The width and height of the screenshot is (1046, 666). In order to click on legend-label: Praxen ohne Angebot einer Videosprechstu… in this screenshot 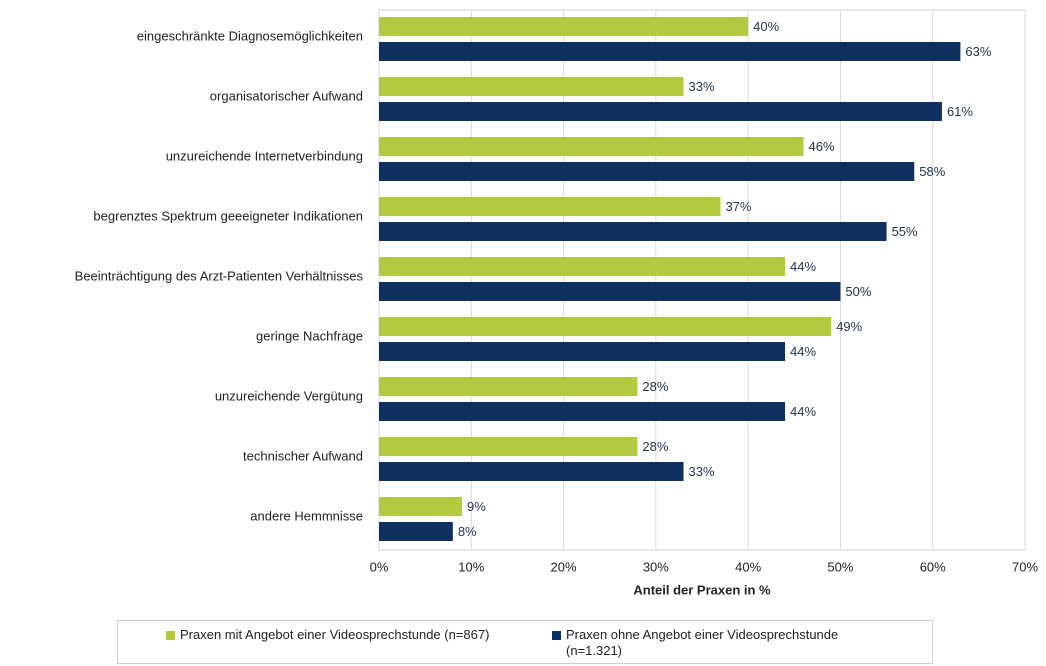, I will do `click(702, 642)`.